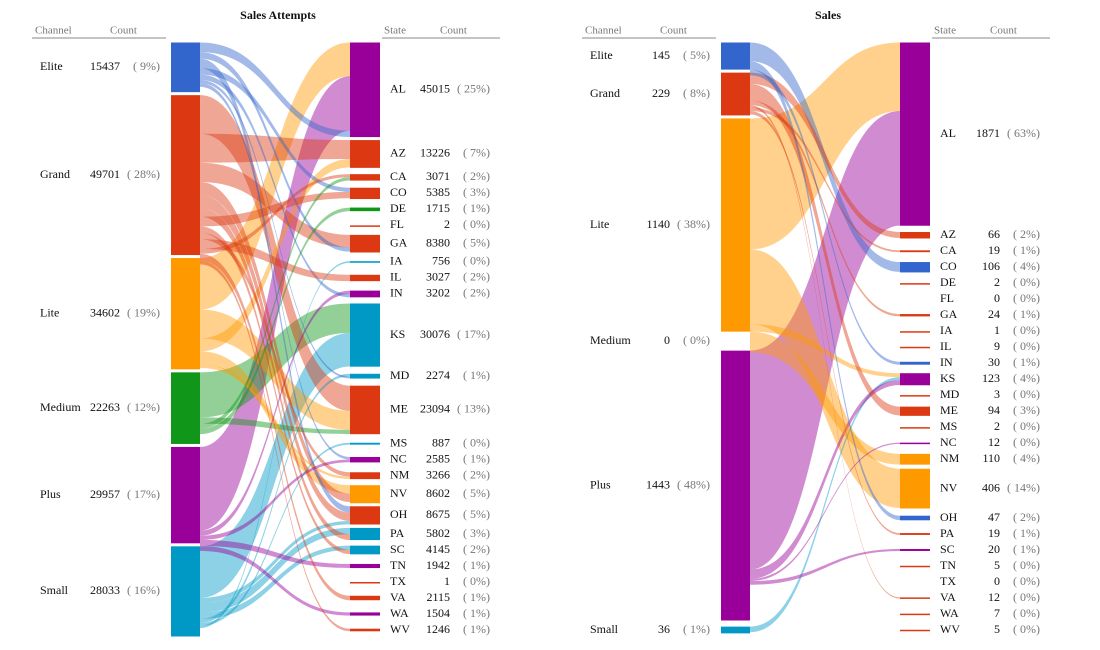  What do you see at coordinates (1026, 250) in the screenshot?
I see `state-share: ( 1%)` at bounding box center [1026, 250].